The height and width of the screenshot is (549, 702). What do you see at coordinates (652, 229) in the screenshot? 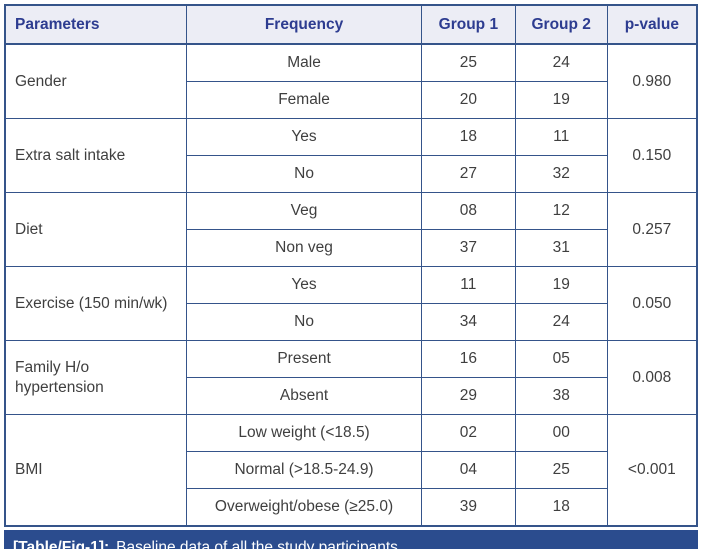
I see `pvalue-cell-diet: 0.257` at bounding box center [652, 229].